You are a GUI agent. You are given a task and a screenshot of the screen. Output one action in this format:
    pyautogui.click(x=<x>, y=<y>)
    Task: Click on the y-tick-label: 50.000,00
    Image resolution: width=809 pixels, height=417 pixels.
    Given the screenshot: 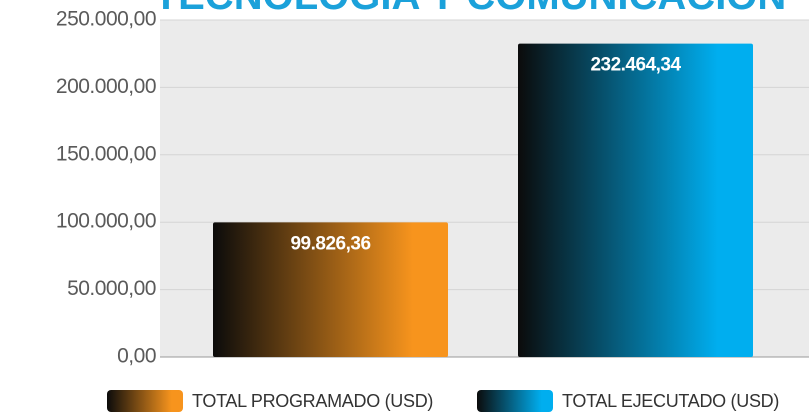 What is the action you would take?
    pyautogui.click(x=111, y=288)
    